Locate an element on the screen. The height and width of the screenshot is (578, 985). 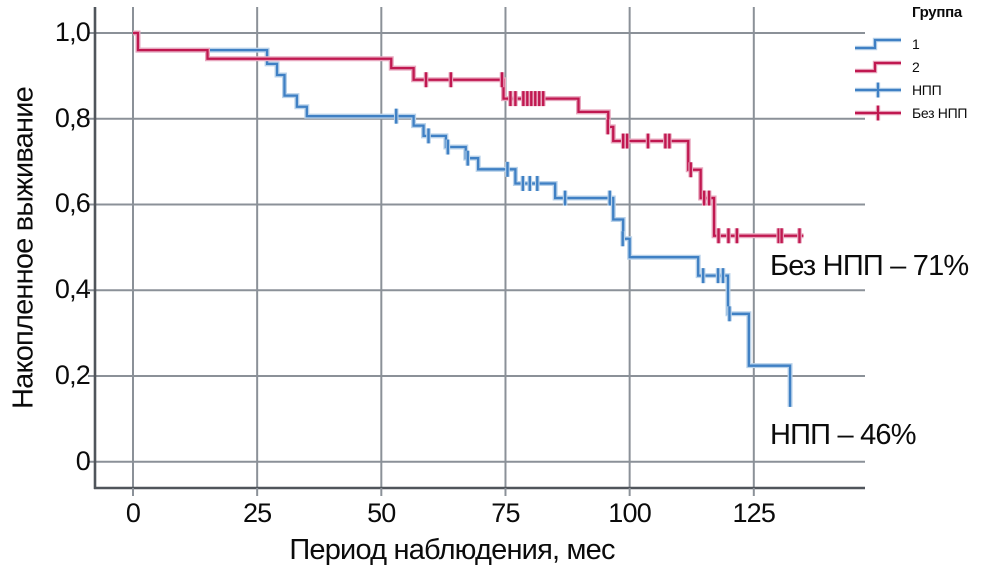
y-tick-label: 0,8 is located at coordinates (72, 117).